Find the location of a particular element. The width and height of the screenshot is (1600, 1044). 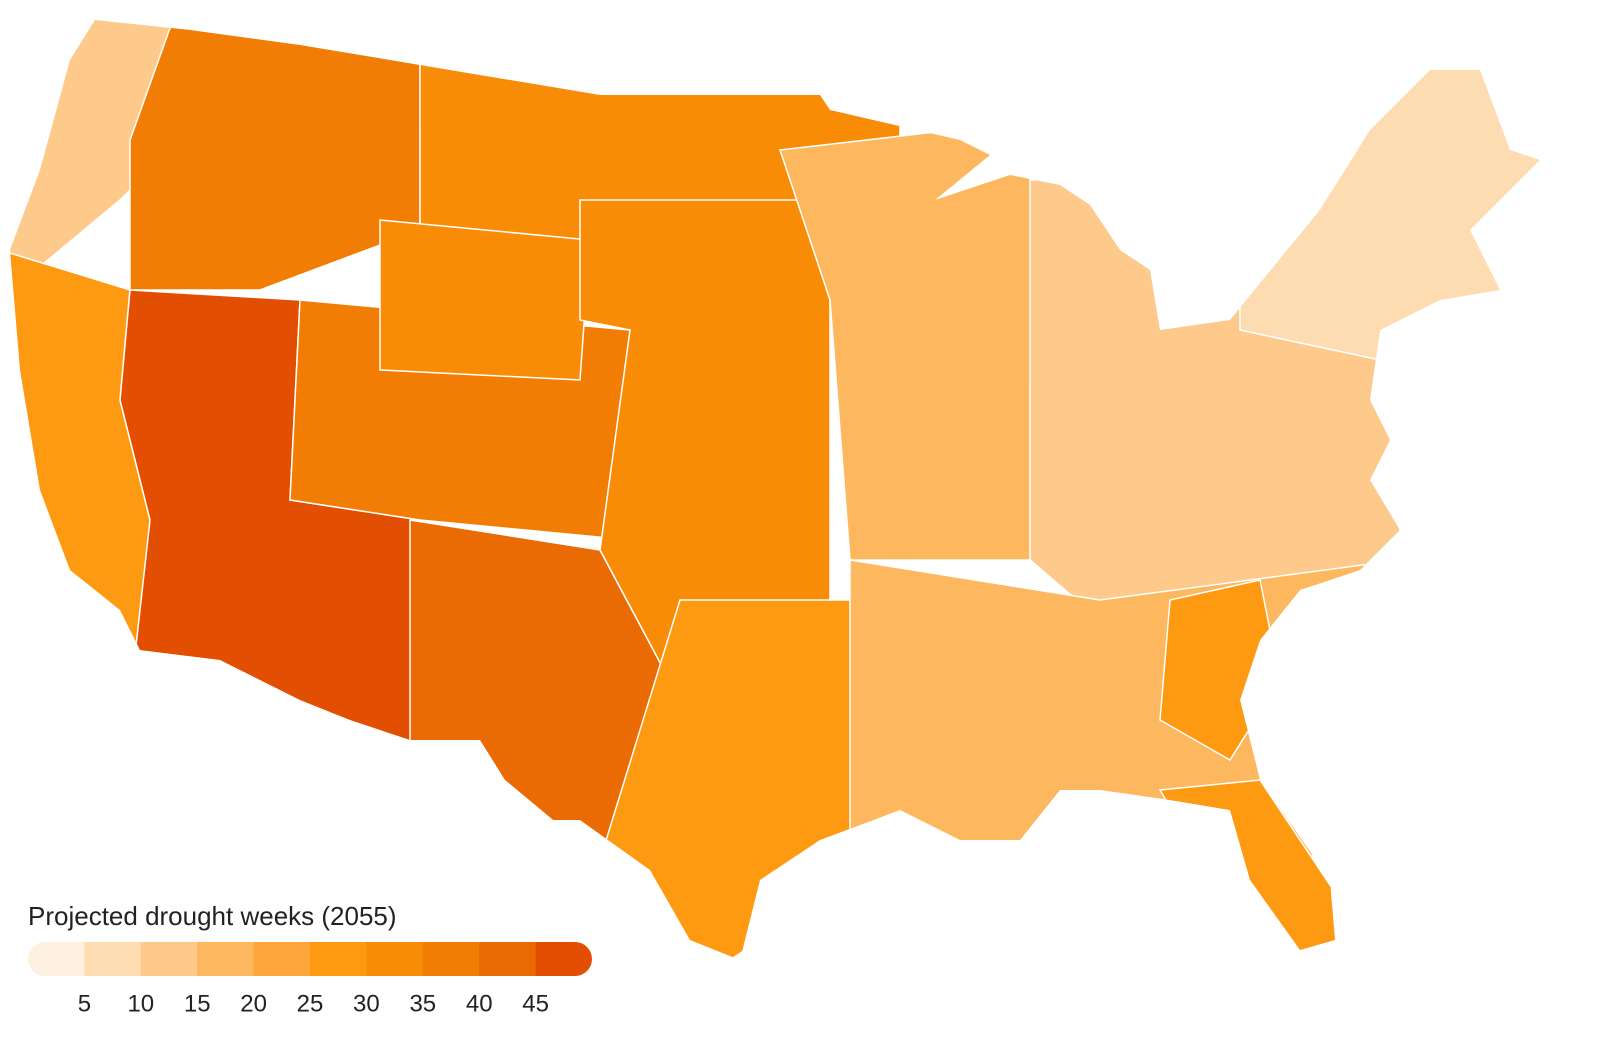

legend-tick-label: 15 is located at coordinates (197, 1003).